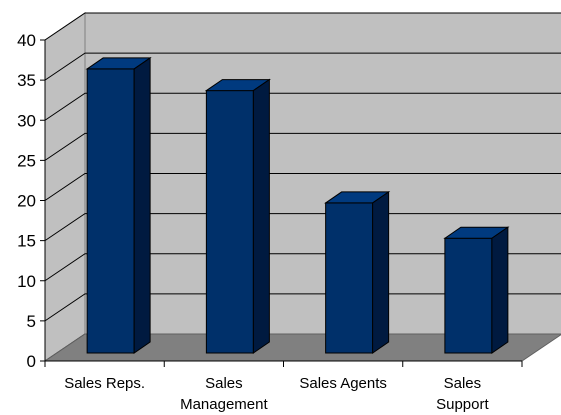 This screenshot has width=561, height=415. I want to click on y-tick-label: 30, so click(26, 120).